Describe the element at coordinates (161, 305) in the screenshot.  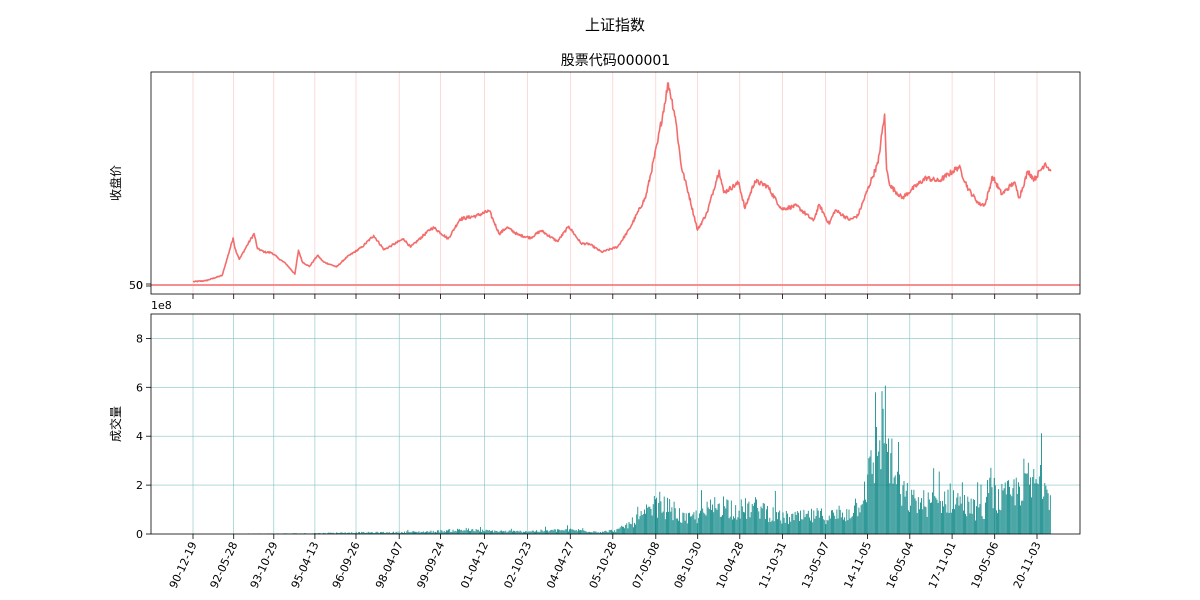
I see `volume-multiplier: 1e8` at that location.